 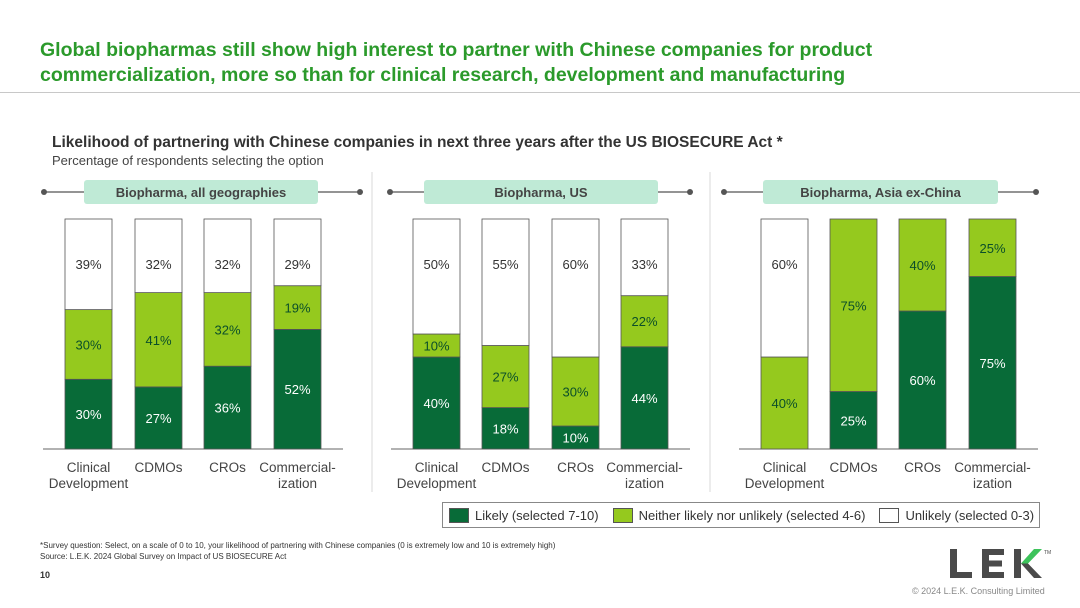 I want to click on legend-swatch-likely, so click(x=459, y=515).